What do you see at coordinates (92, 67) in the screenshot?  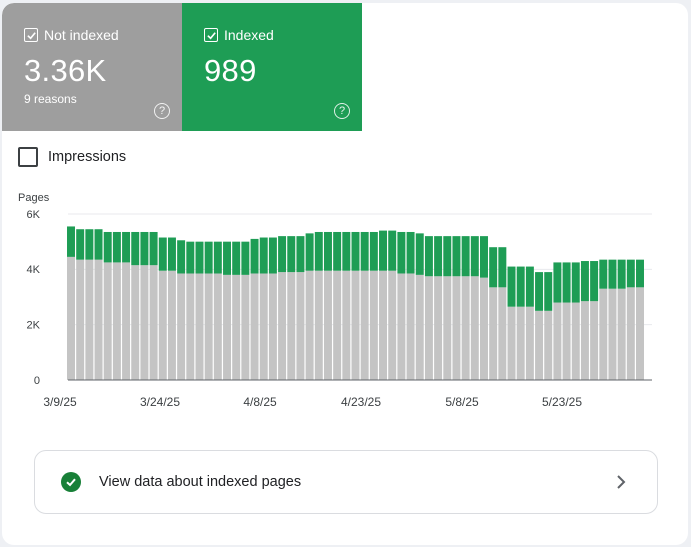 I see `not-indexed-tile: Not indexed 3.36K 9 reasons ?` at bounding box center [92, 67].